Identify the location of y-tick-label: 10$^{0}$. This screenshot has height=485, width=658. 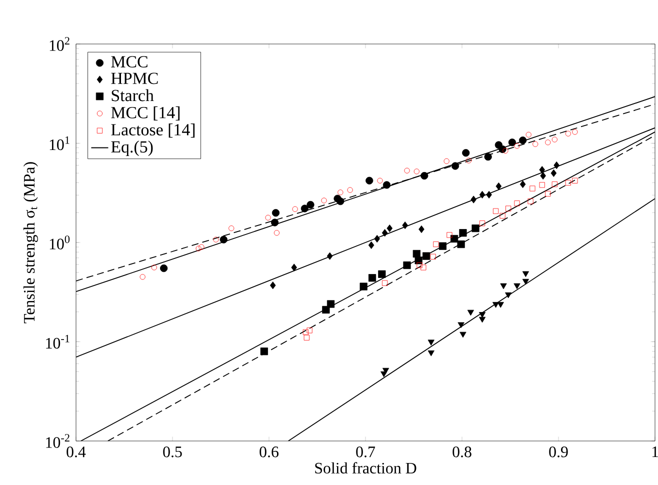
(60, 243).